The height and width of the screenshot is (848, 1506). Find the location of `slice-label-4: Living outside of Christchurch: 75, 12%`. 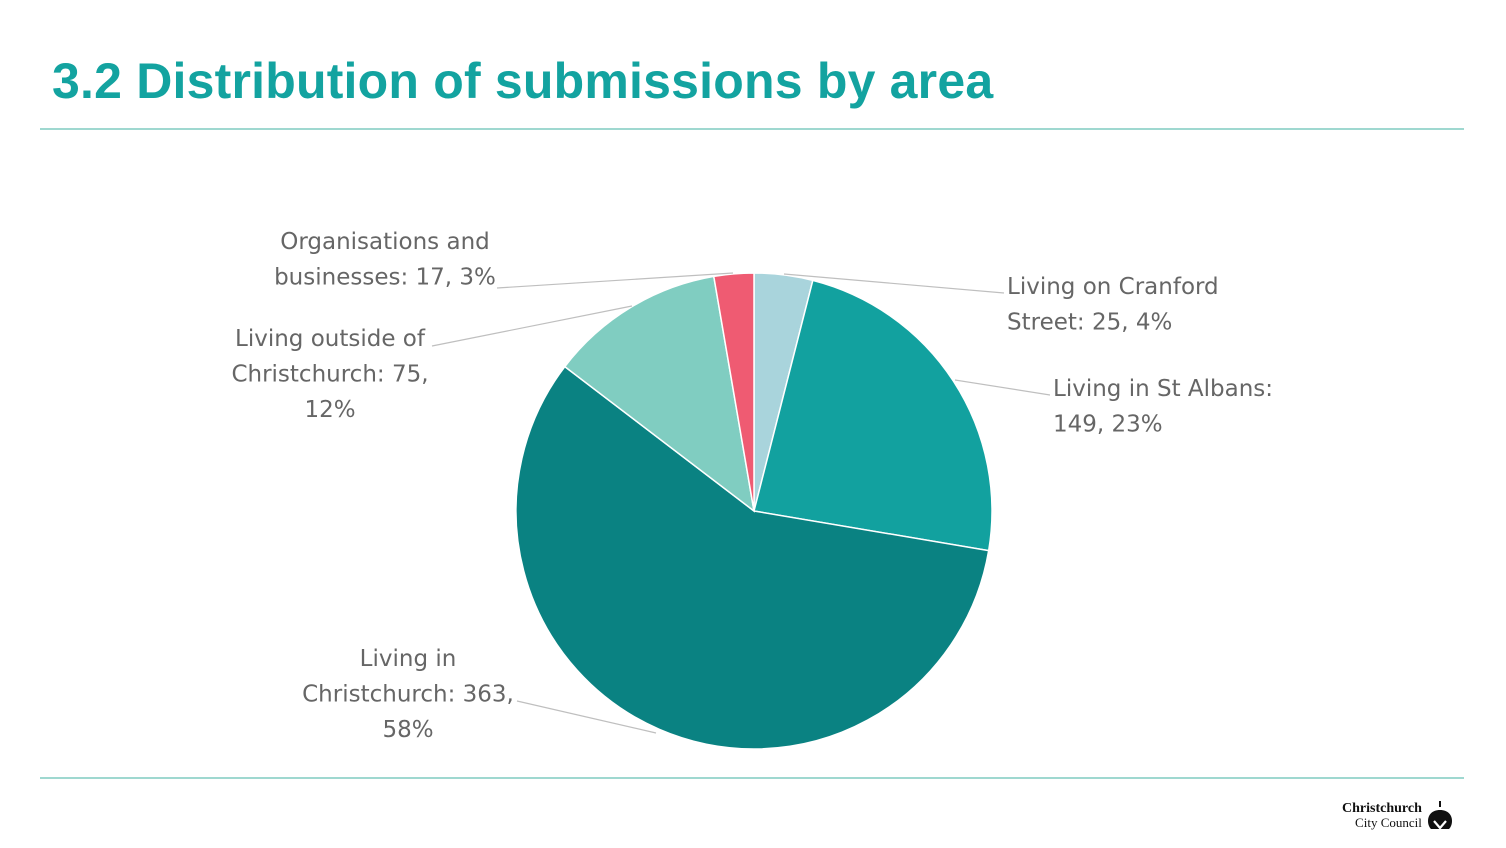

slice-label-4: Living outside of Christchurch: 75, 12% is located at coordinates (329, 374).